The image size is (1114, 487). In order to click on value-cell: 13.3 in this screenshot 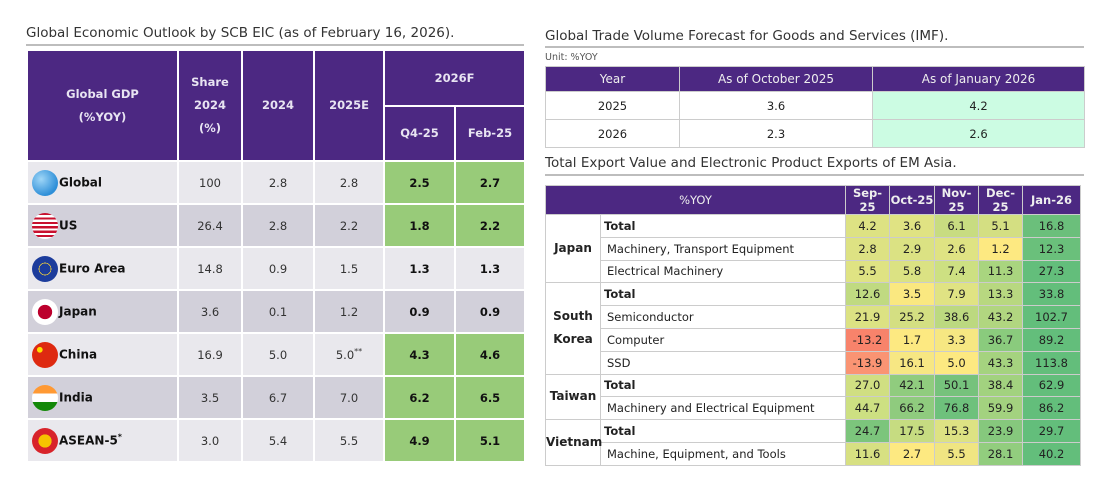, I will do `click(1000, 294)`.